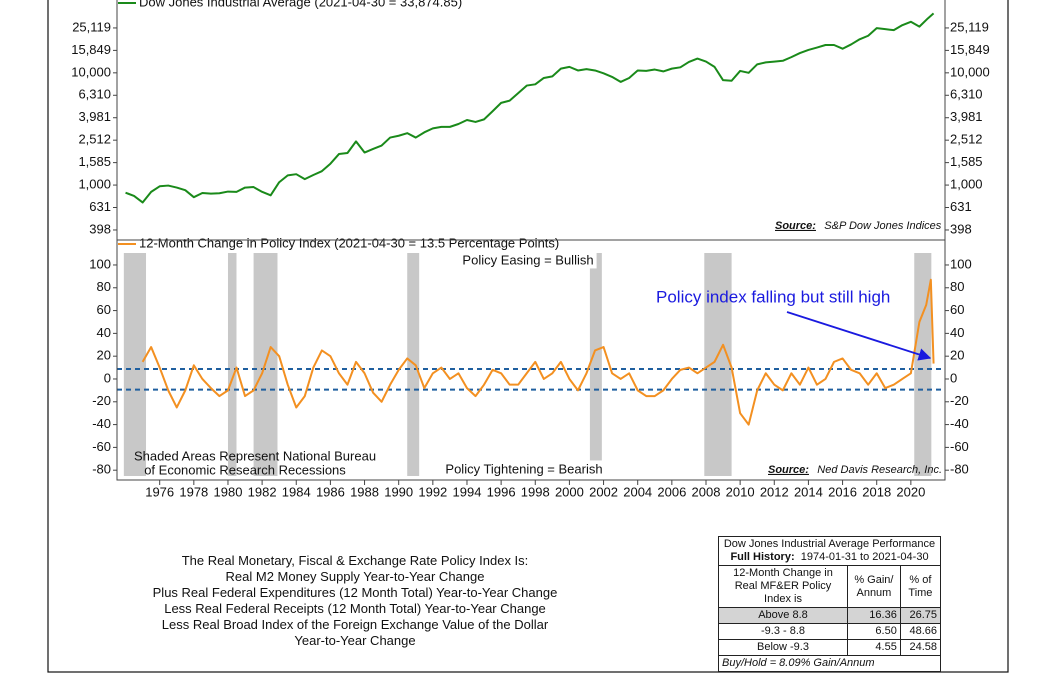 This screenshot has width=1056, height=675. What do you see at coordinates (920, 615) in the screenshot?
I see `table-cell: 26.75` at bounding box center [920, 615].